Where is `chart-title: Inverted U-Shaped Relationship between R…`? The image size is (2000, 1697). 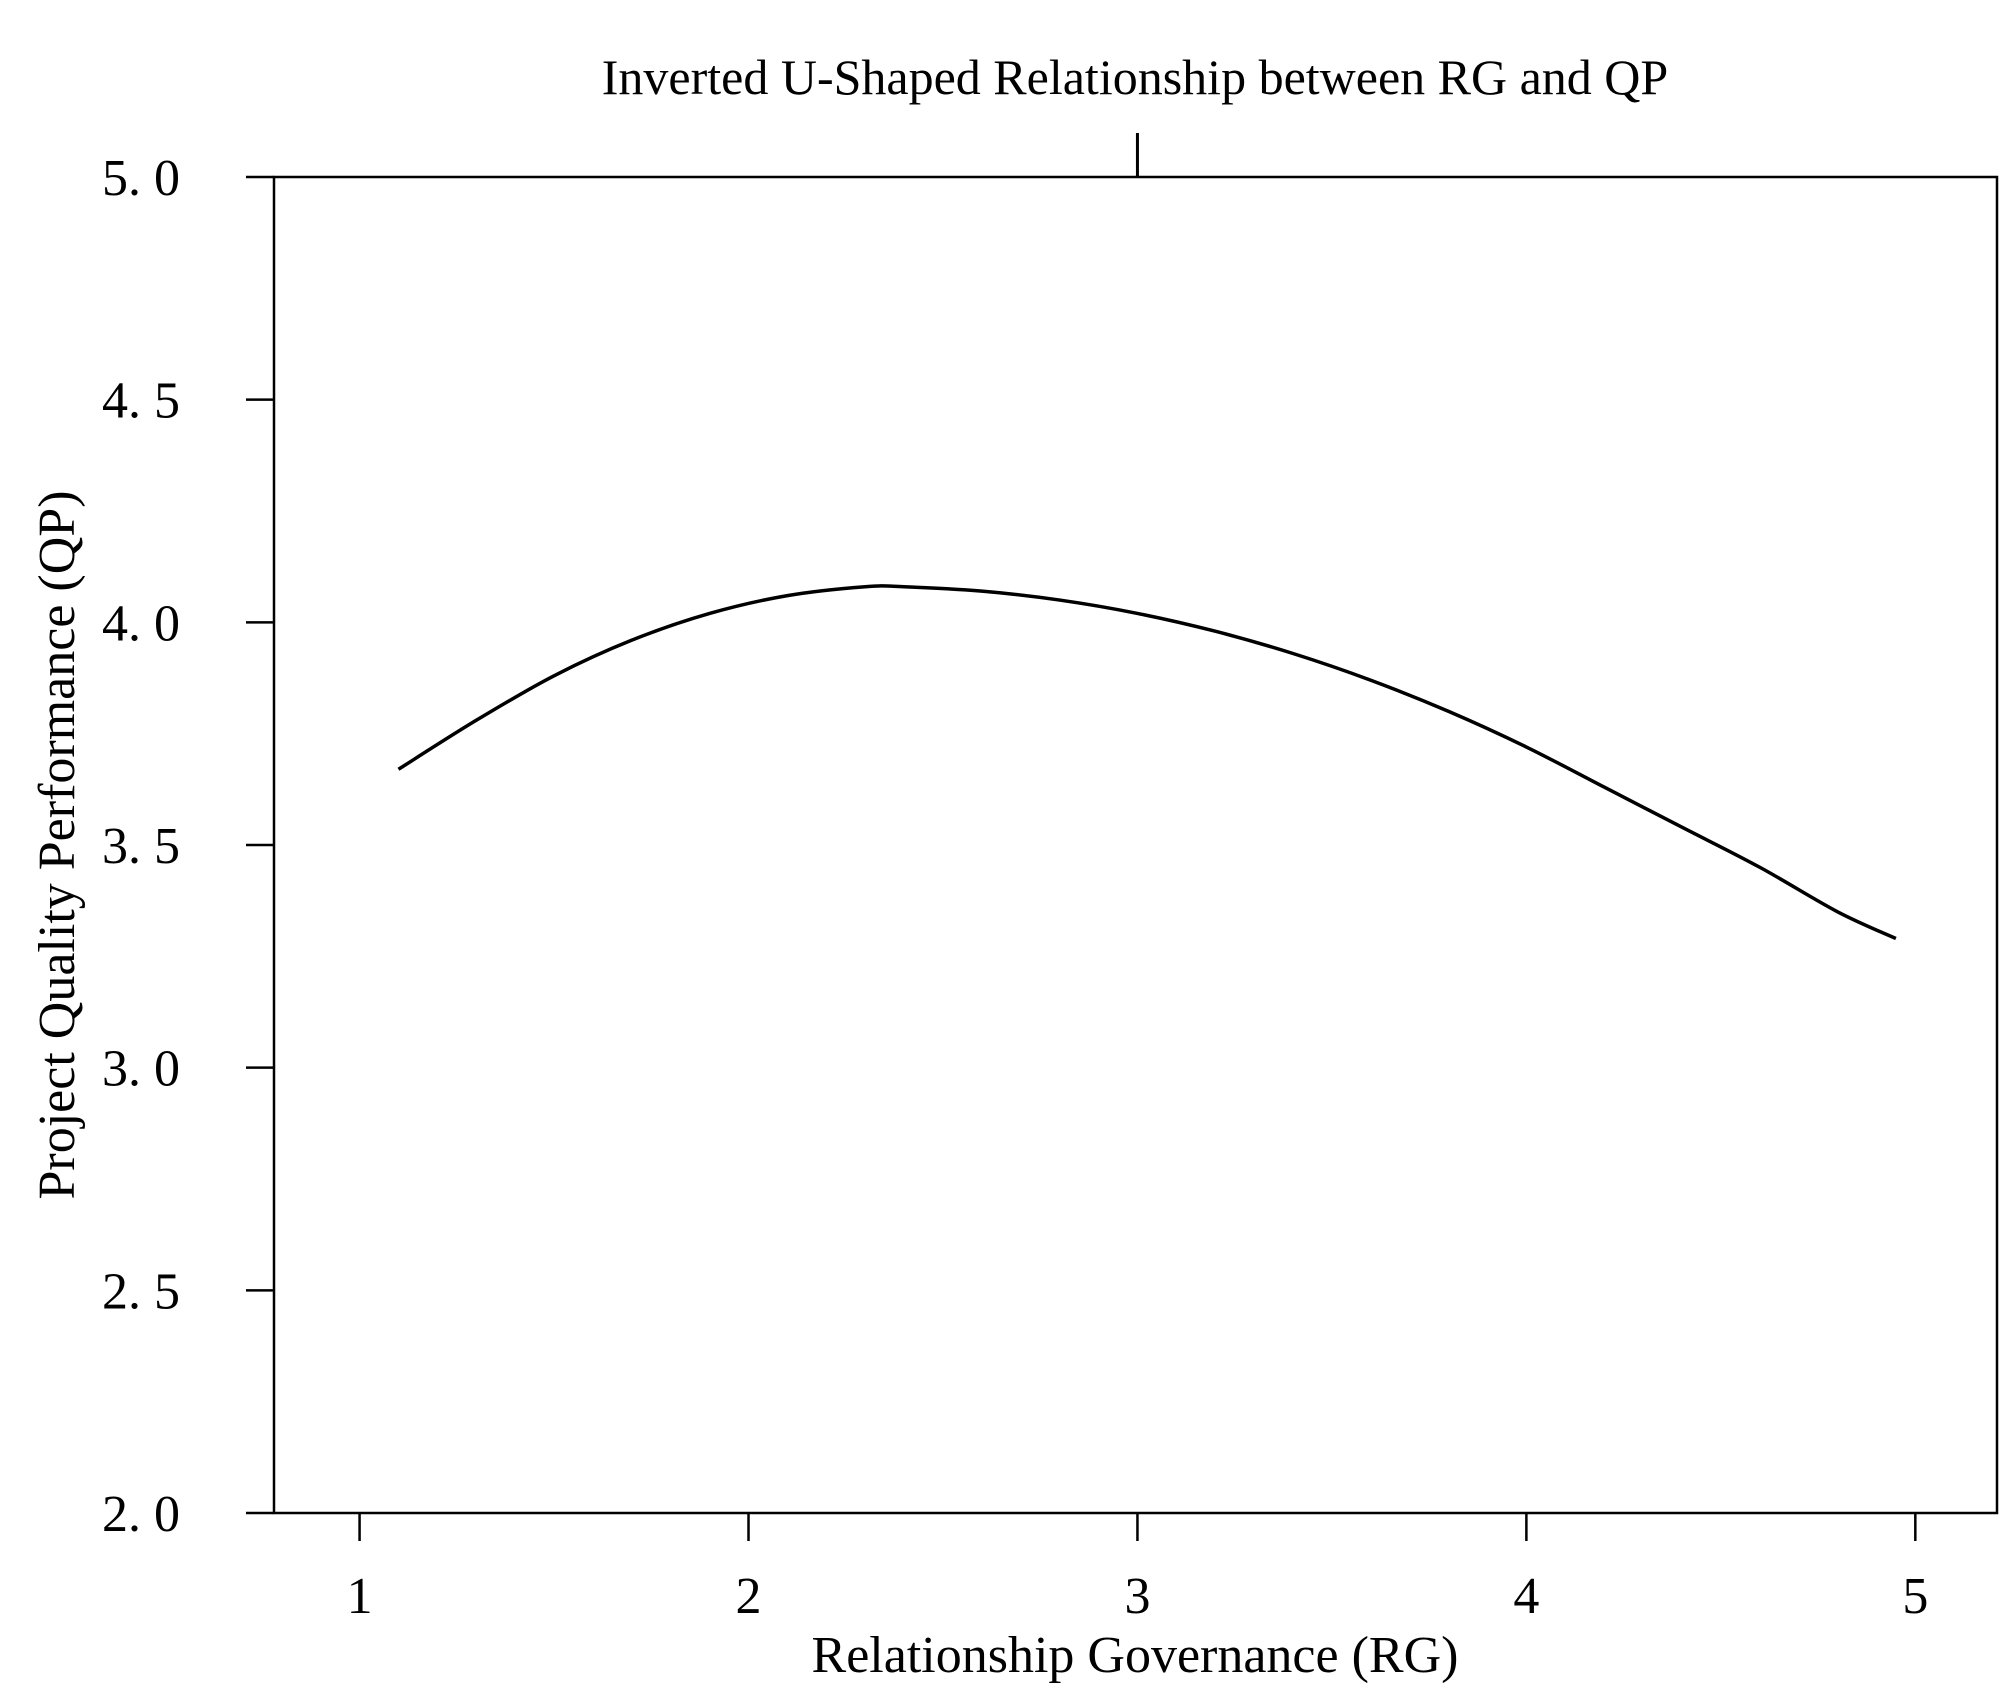 chart-title: Inverted U-Shaped Relationship between R… is located at coordinates (1135, 77).